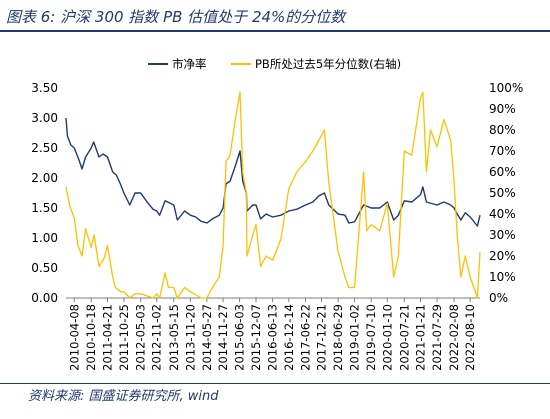 This screenshot has height=419, width=550. I want to click on right-y-axis: 0% 10% 20% 30% 40% 50% 60% 70% 80% 90% 100%, so click(506, 193).